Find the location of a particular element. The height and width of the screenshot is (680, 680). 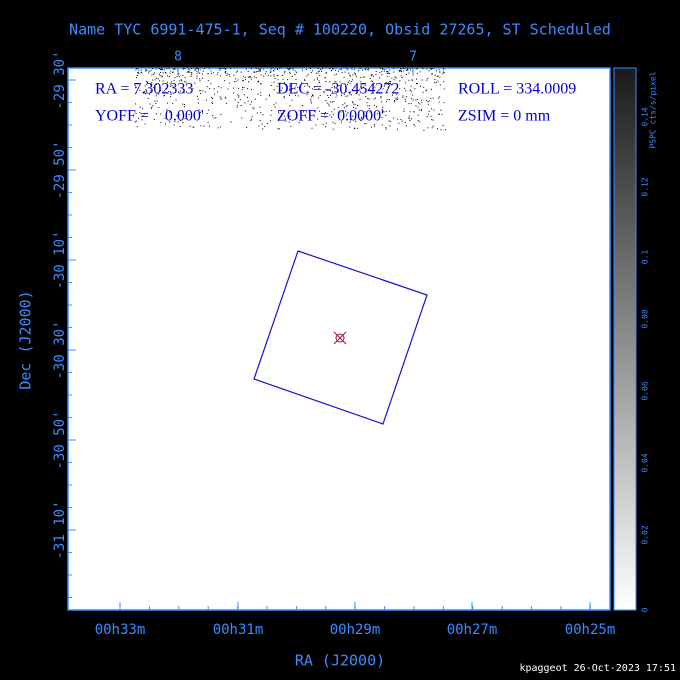

info-text: ROLL = 334.0009 is located at coordinates (517, 89).